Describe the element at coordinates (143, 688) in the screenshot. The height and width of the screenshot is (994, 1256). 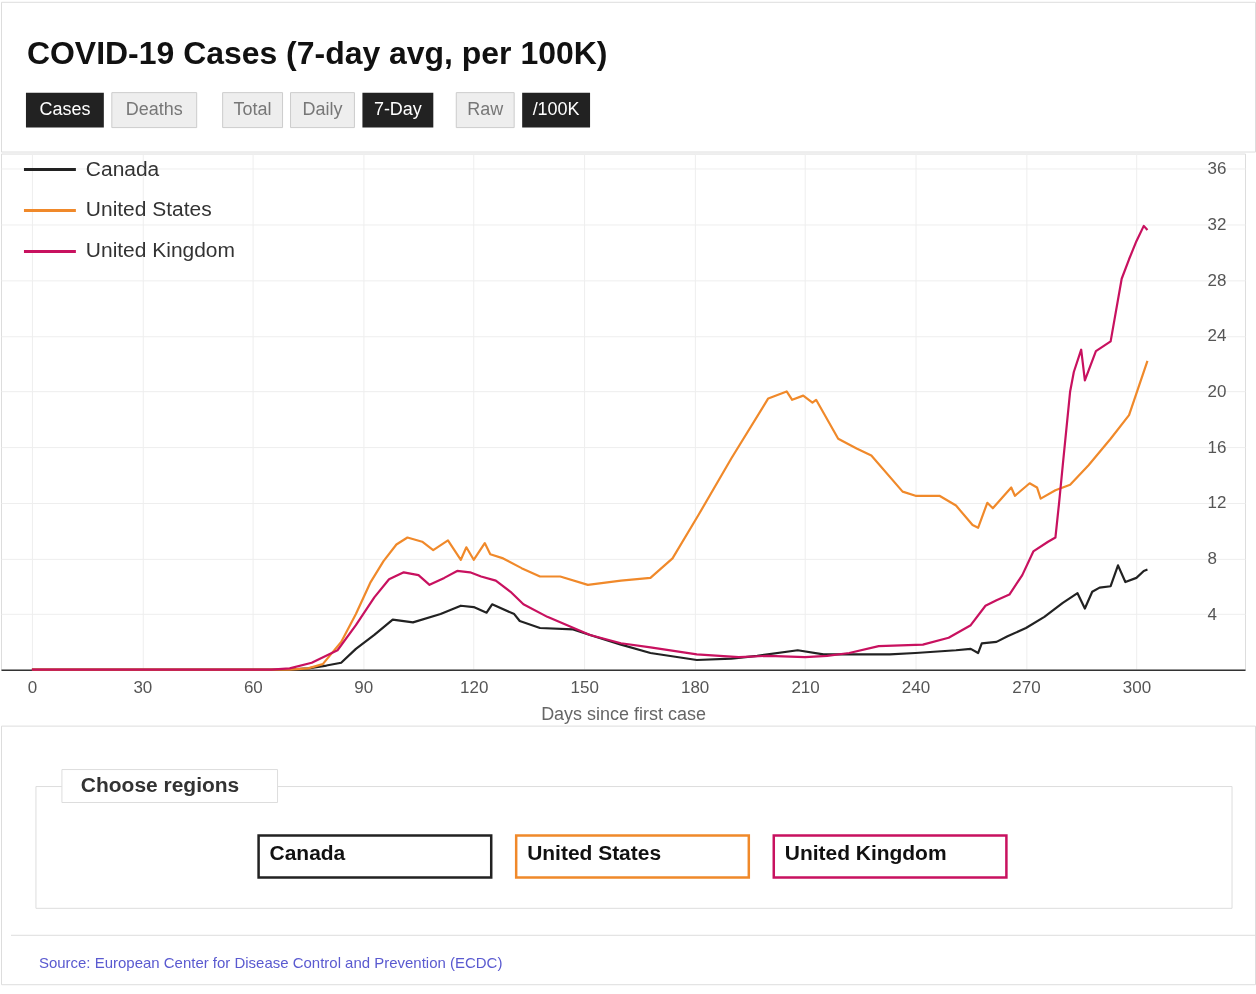
I see `x-tick-label: 30` at that location.